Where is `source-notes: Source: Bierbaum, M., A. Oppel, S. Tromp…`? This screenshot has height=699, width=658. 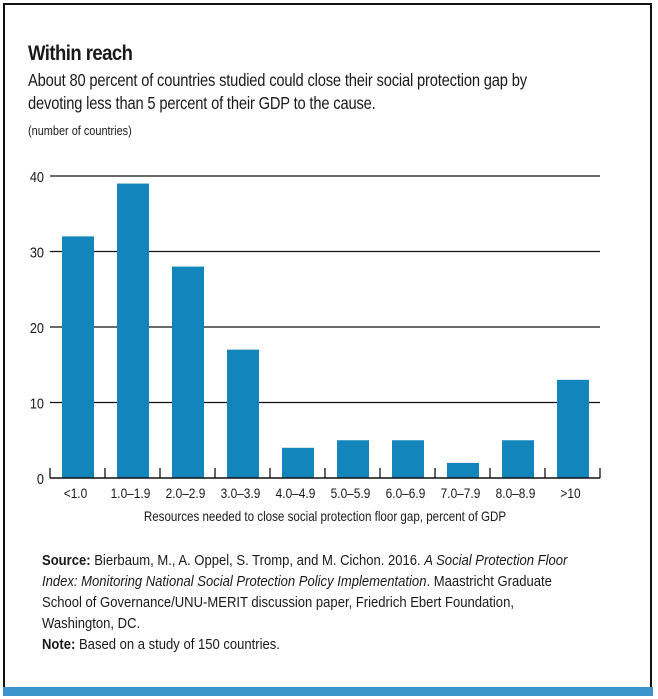 source-notes: Source: Bierbaum, M., A. Oppel, S. Tromp… is located at coordinates (312, 603).